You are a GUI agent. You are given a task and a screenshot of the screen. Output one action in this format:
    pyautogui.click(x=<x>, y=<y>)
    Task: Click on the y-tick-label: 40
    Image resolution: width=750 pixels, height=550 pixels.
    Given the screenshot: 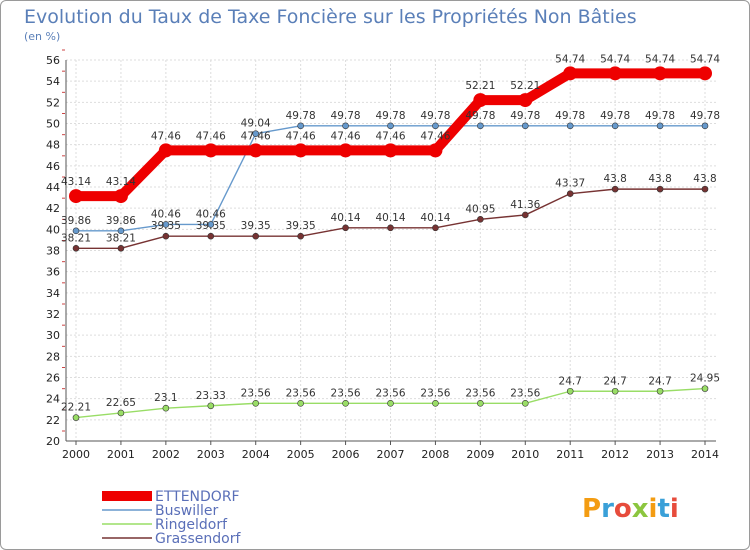 What is the action you would take?
    pyautogui.click(x=53, y=229)
    